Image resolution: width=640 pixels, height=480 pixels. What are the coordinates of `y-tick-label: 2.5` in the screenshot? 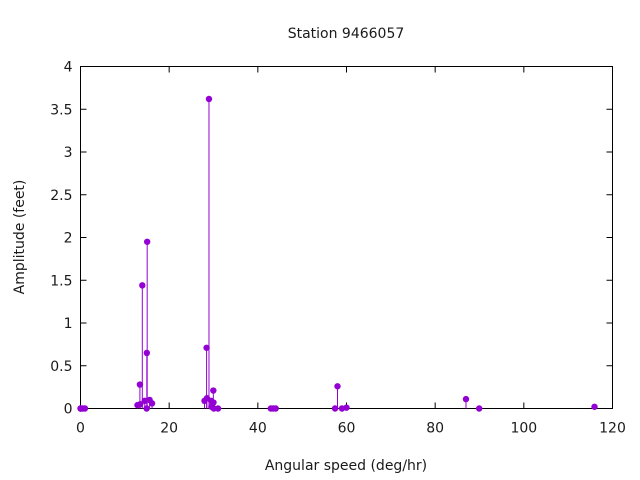 It's located at (61, 196).